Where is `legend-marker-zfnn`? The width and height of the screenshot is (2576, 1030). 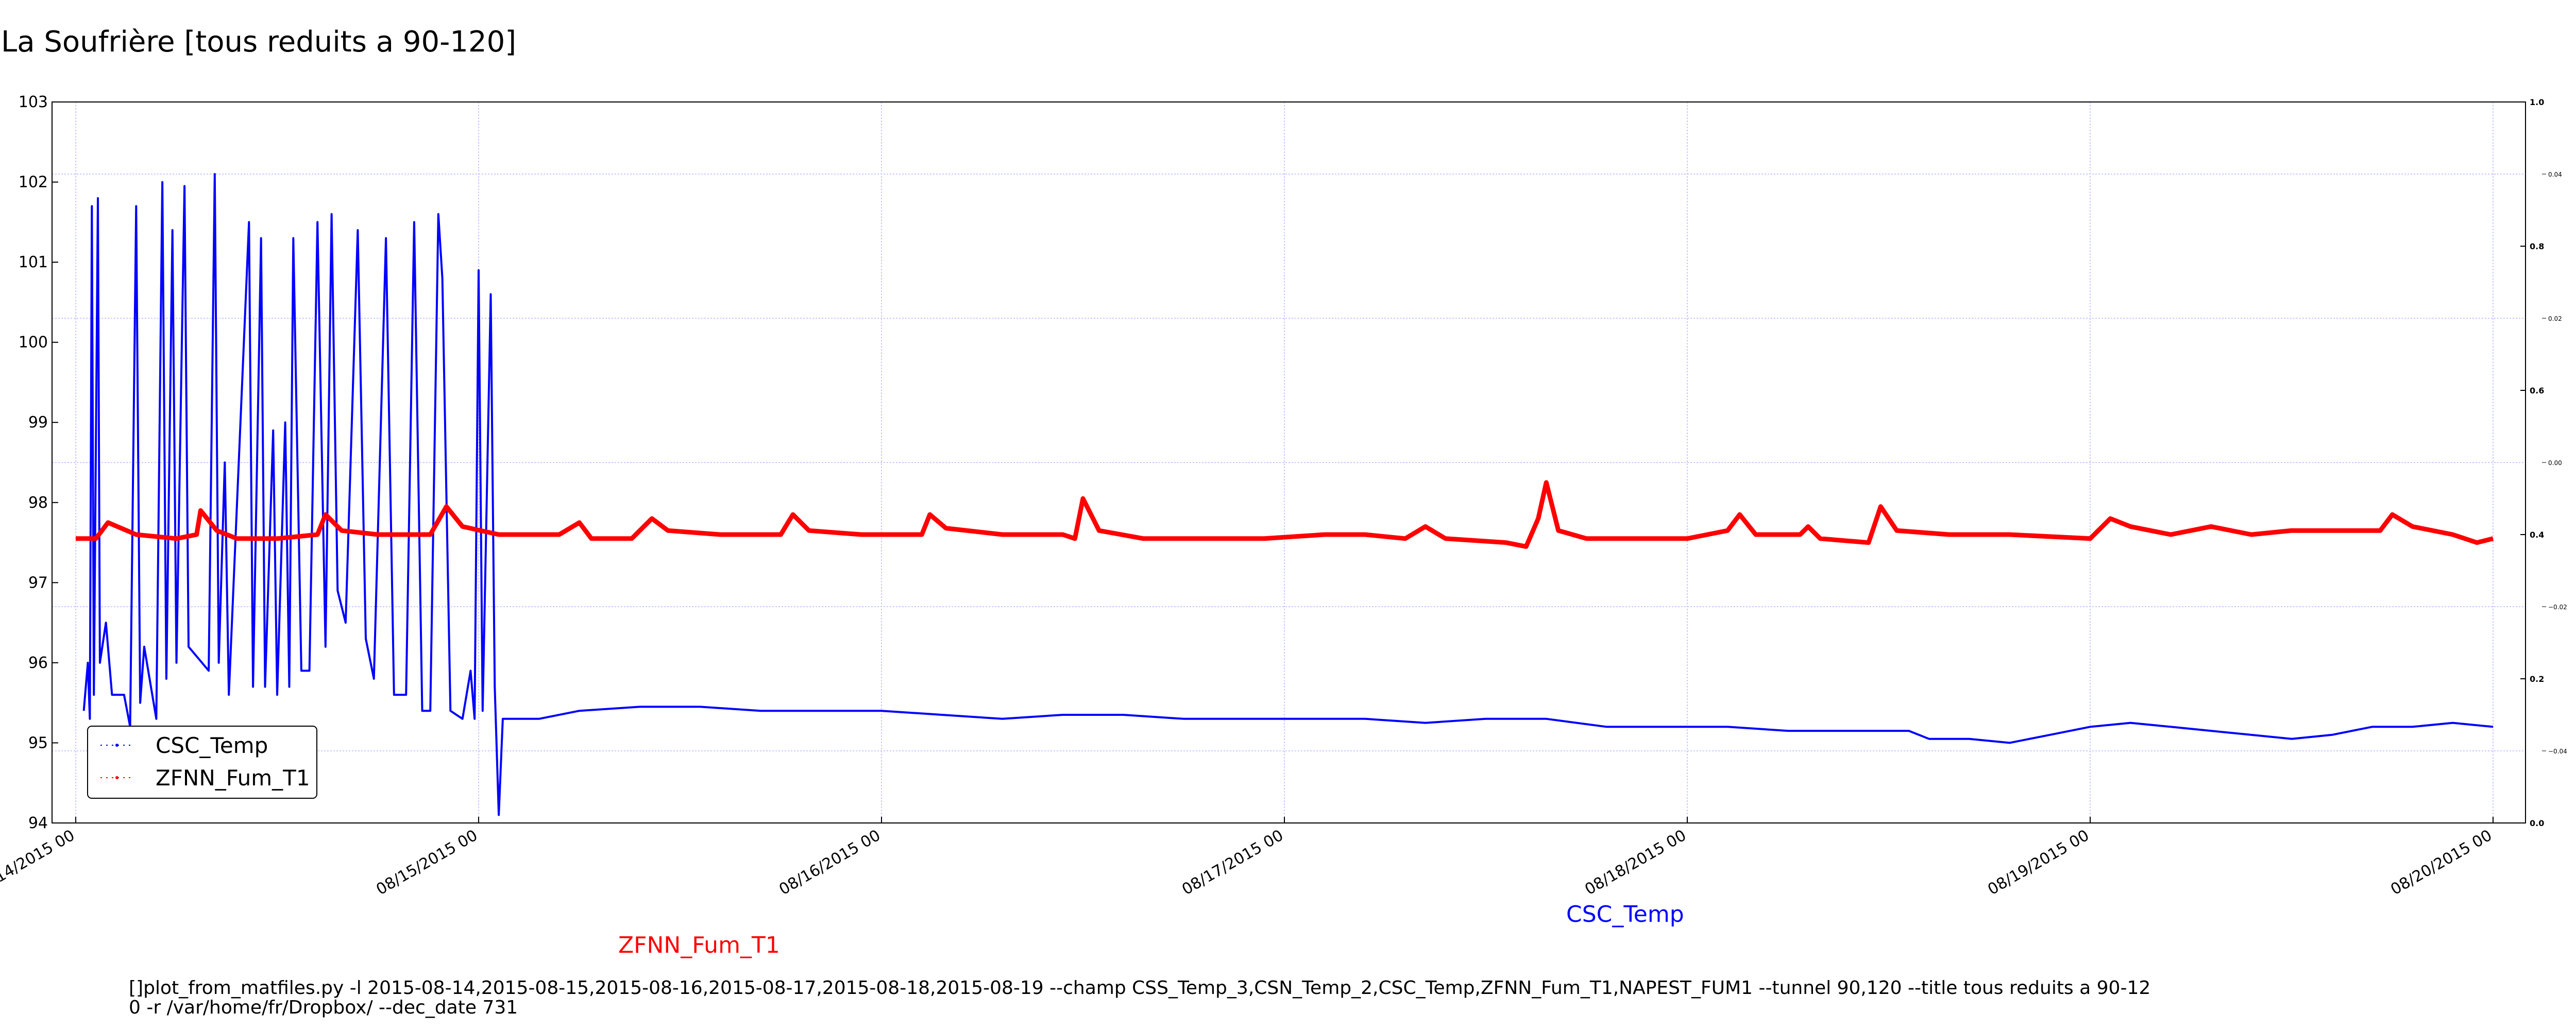 legend-marker-zfnn is located at coordinates (116, 777).